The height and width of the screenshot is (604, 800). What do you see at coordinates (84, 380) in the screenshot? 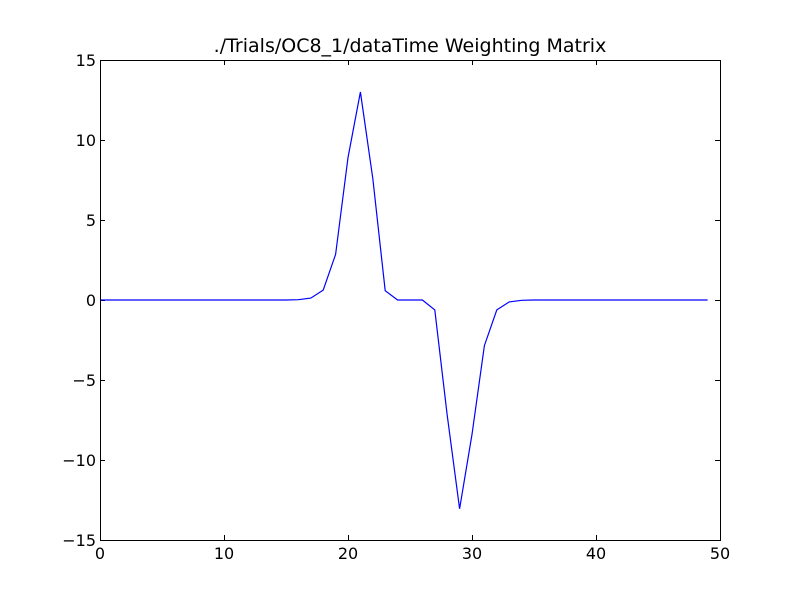
I see `y-tick-label: −5` at bounding box center [84, 380].